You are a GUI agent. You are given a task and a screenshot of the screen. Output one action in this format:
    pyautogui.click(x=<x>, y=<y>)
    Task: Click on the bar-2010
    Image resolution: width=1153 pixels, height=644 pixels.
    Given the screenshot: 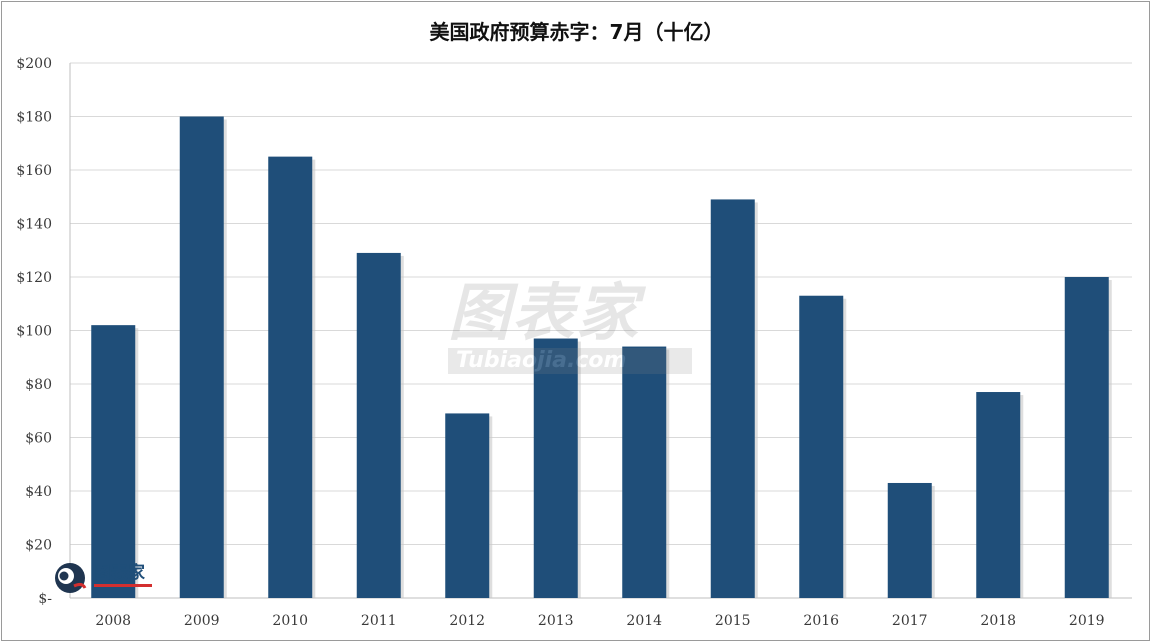 What is the action you would take?
    pyautogui.click(x=290, y=377)
    